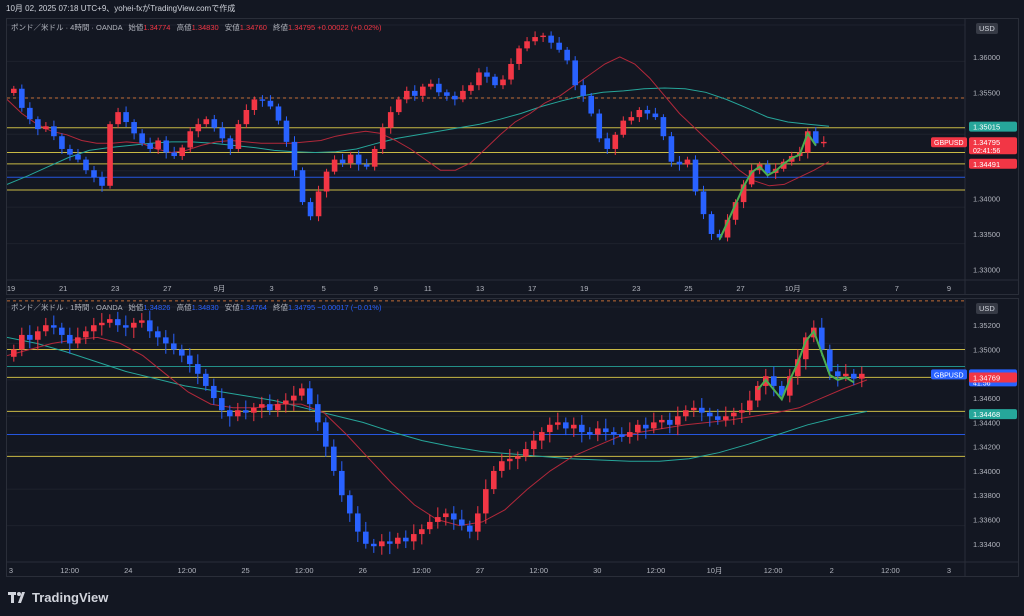 The image size is (1024, 616). Describe the element at coordinates (157, 307) in the screenshot. I see `legend-open: 1.34826` at that location.